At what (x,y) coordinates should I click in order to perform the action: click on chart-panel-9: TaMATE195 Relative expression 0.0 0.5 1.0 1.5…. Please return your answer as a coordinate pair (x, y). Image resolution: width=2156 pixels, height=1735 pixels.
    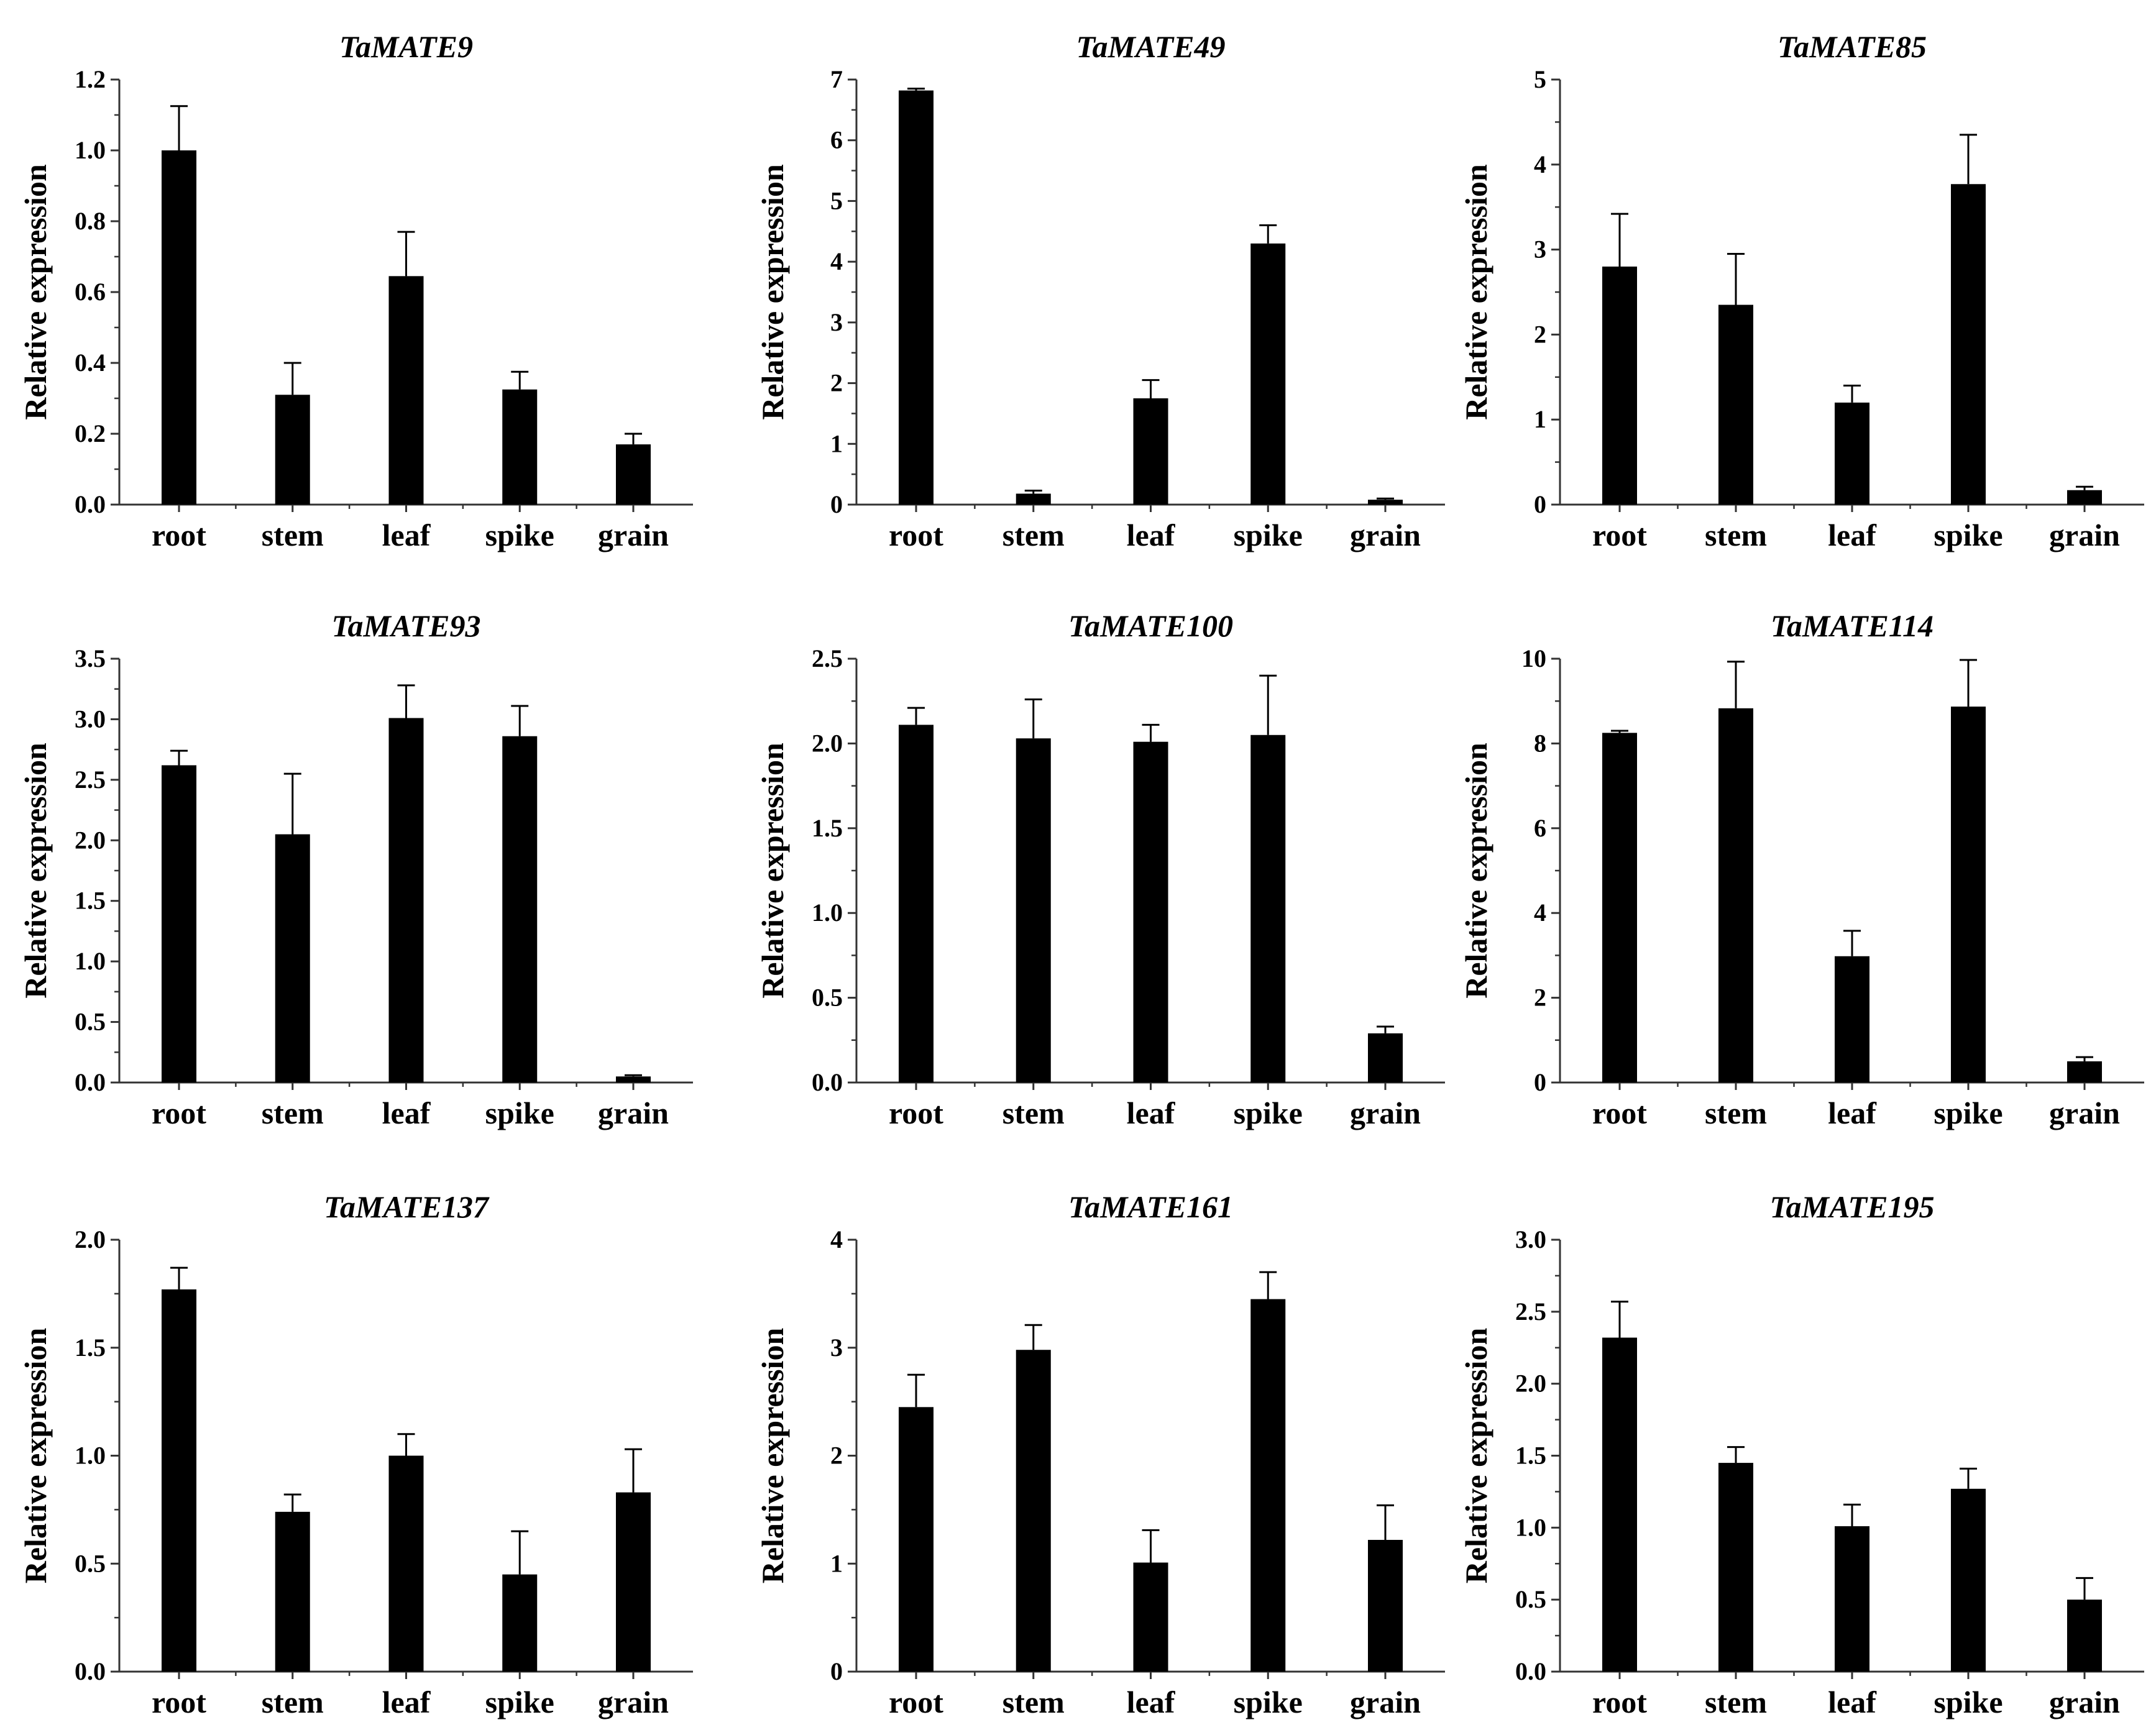
    Looking at the image, I should click on (1801, 1454).